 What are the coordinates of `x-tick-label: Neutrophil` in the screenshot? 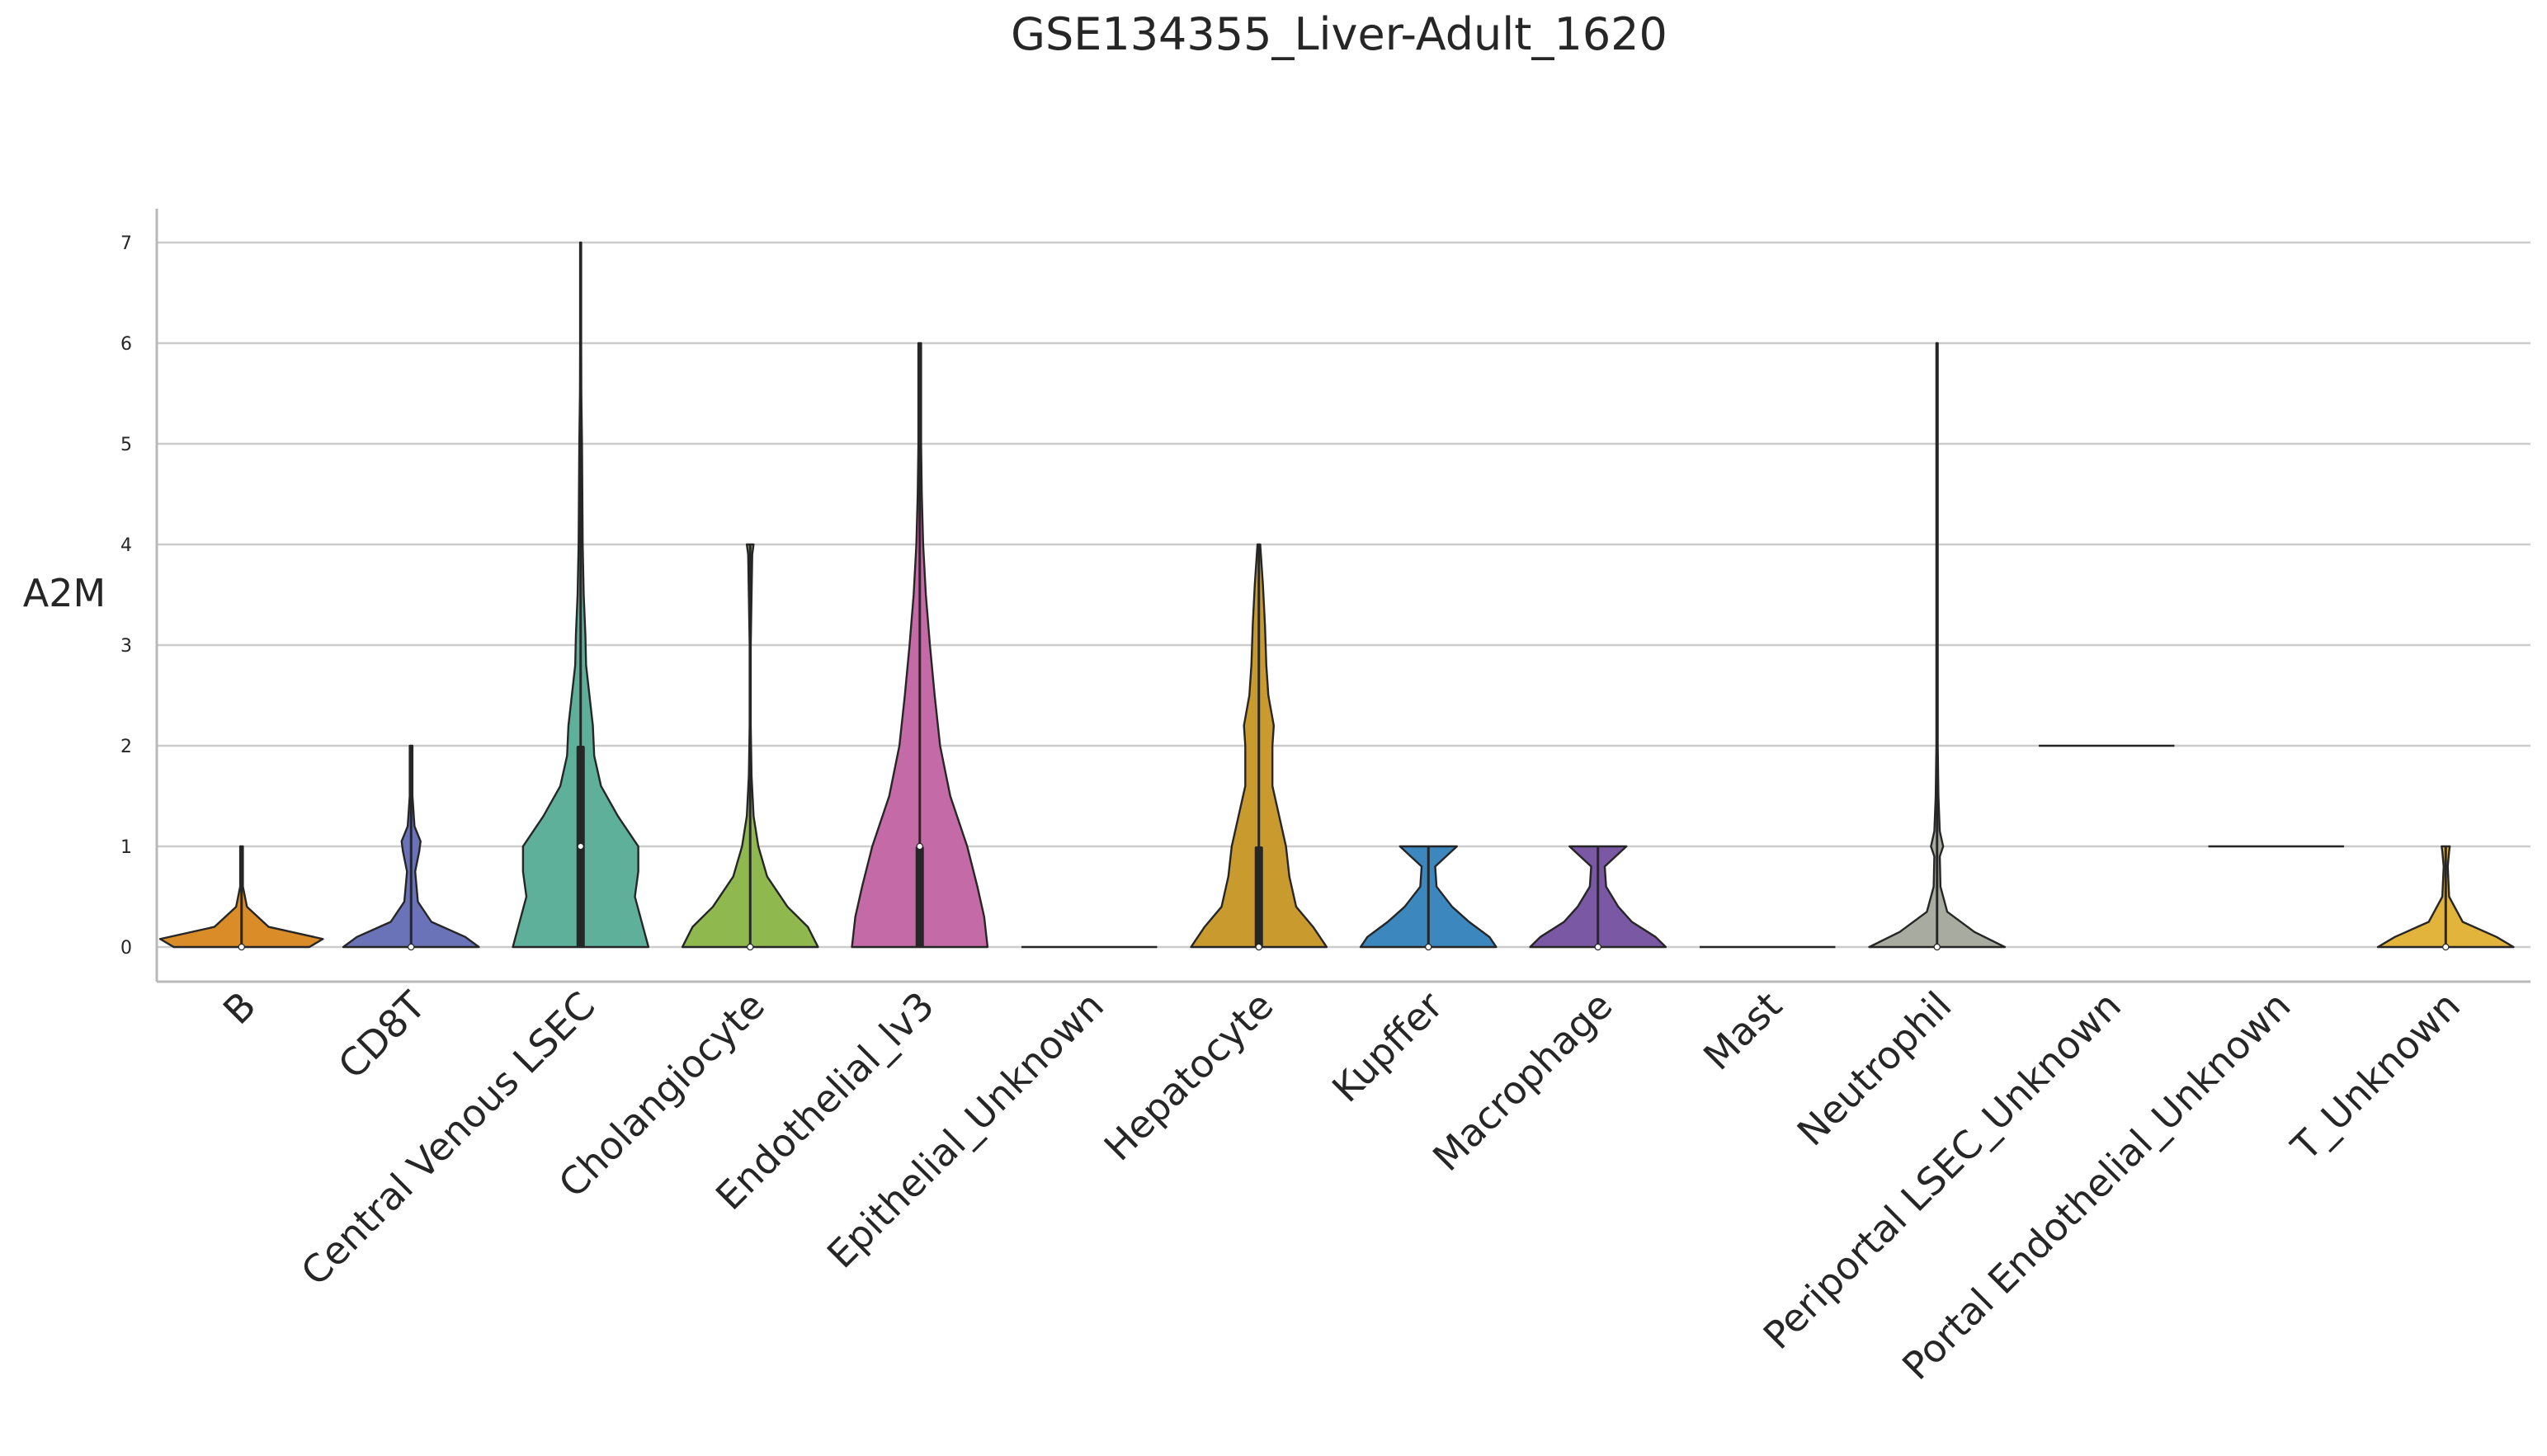 It's located at (1874, 1069).